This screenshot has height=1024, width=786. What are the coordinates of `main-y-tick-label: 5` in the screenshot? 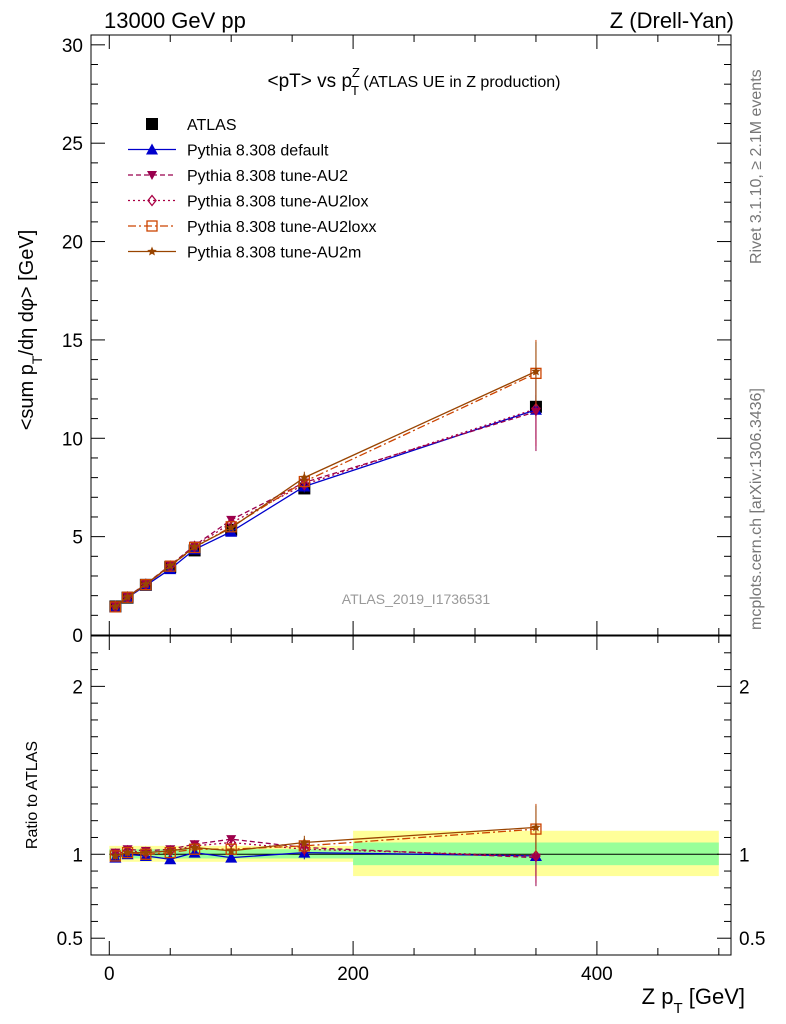 It's located at (77, 538).